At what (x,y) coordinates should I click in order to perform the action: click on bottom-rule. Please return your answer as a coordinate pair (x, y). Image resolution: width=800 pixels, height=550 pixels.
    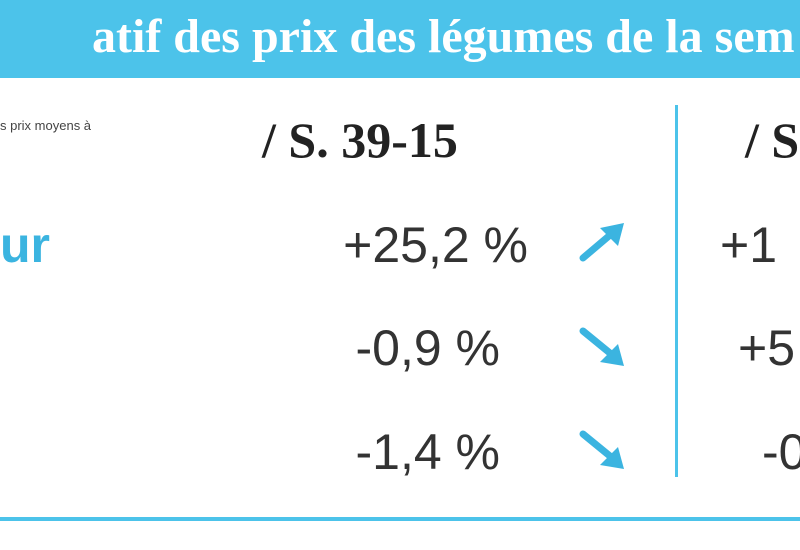
    Looking at the image, I should click on (400, 519).